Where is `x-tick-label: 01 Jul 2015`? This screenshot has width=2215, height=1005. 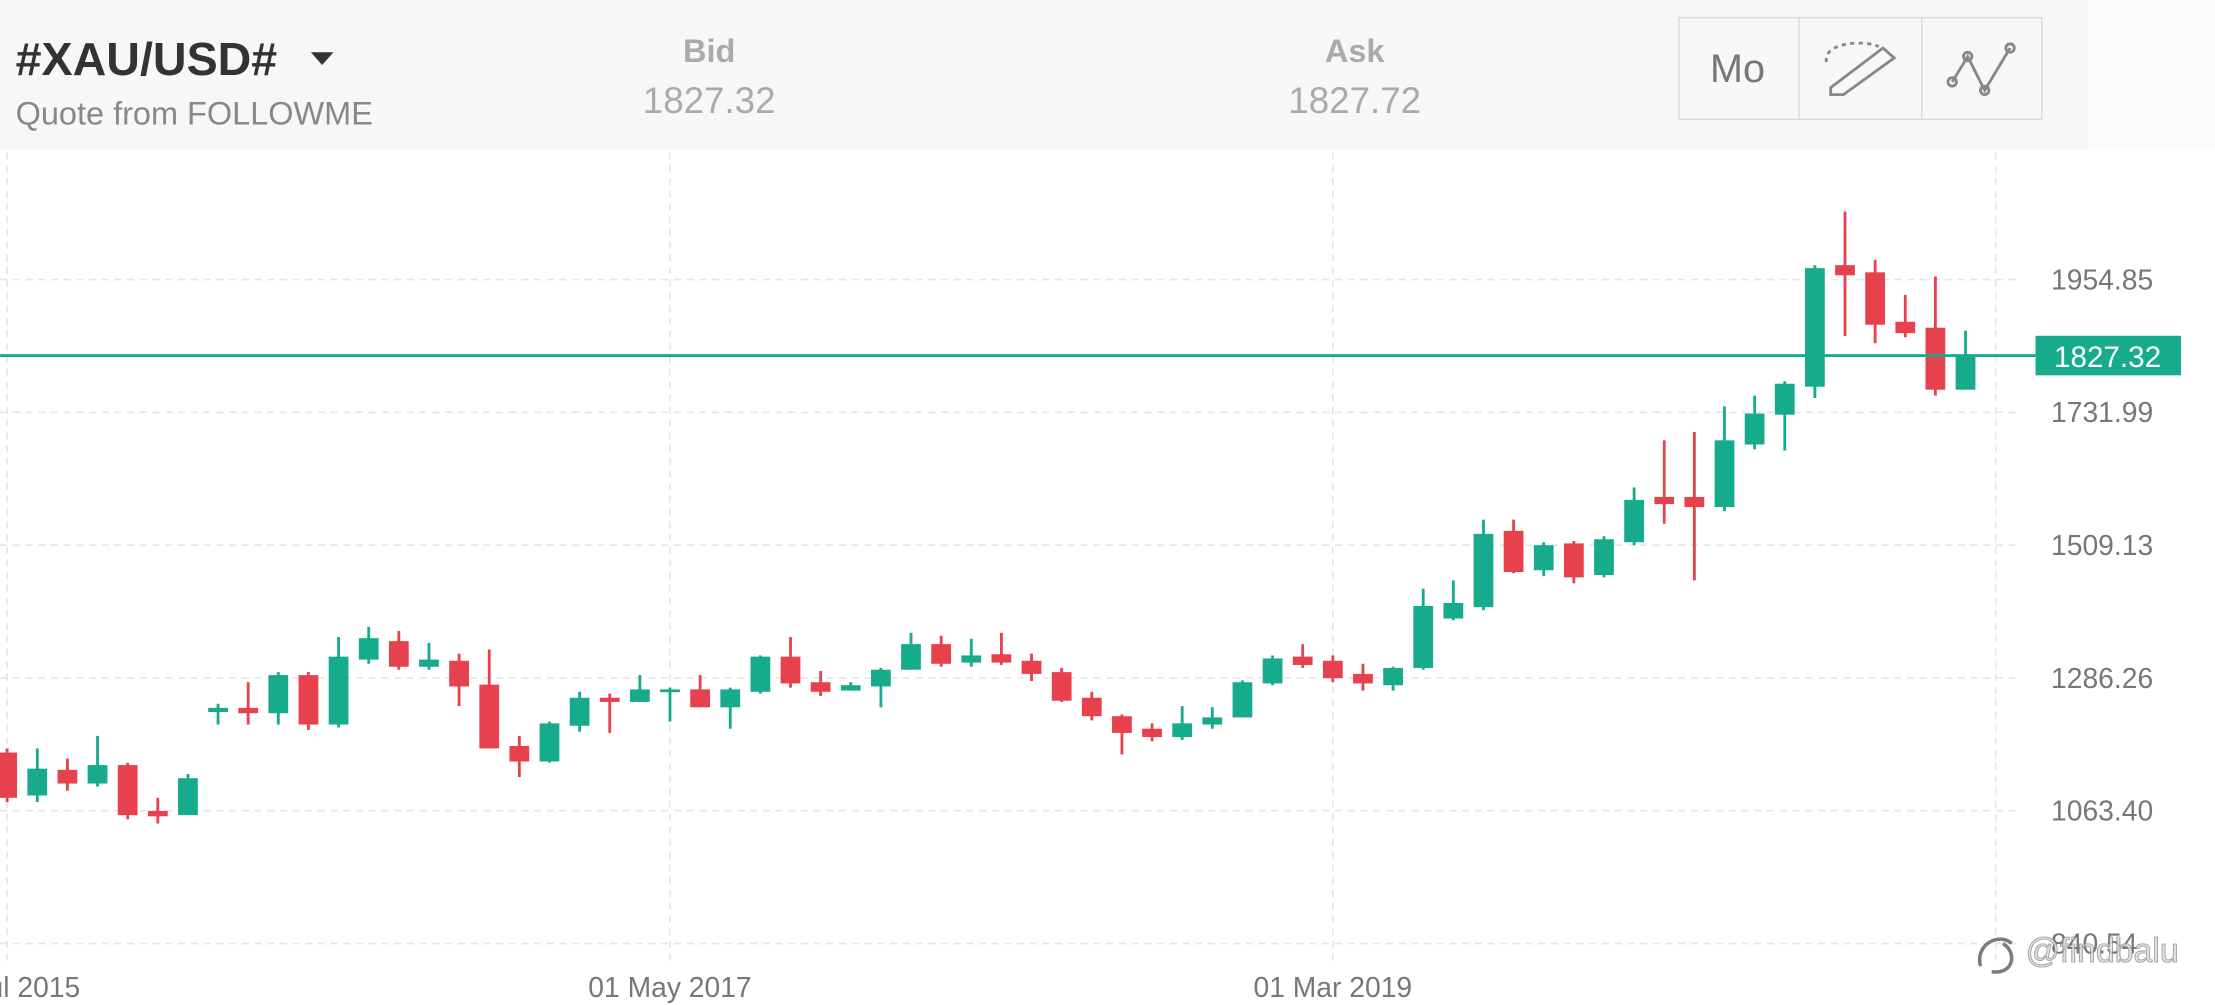
x-tick-label: 01 Jul 2015 is located at coordinates (40, 987).